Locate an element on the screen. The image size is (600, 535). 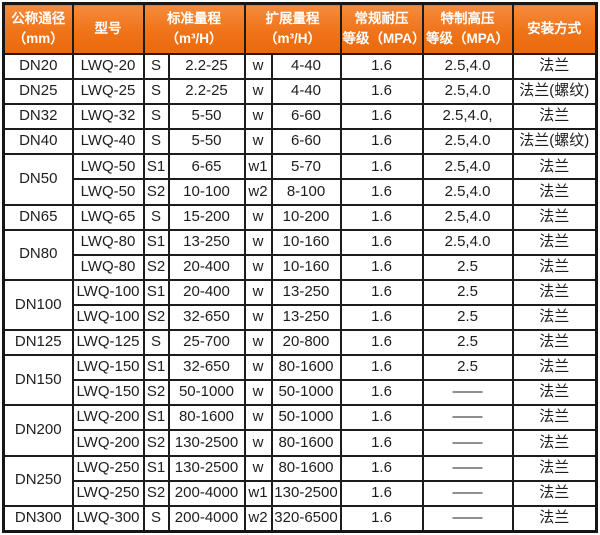
cell-ext-range: 10-200 is located at coordinates (306, 217).